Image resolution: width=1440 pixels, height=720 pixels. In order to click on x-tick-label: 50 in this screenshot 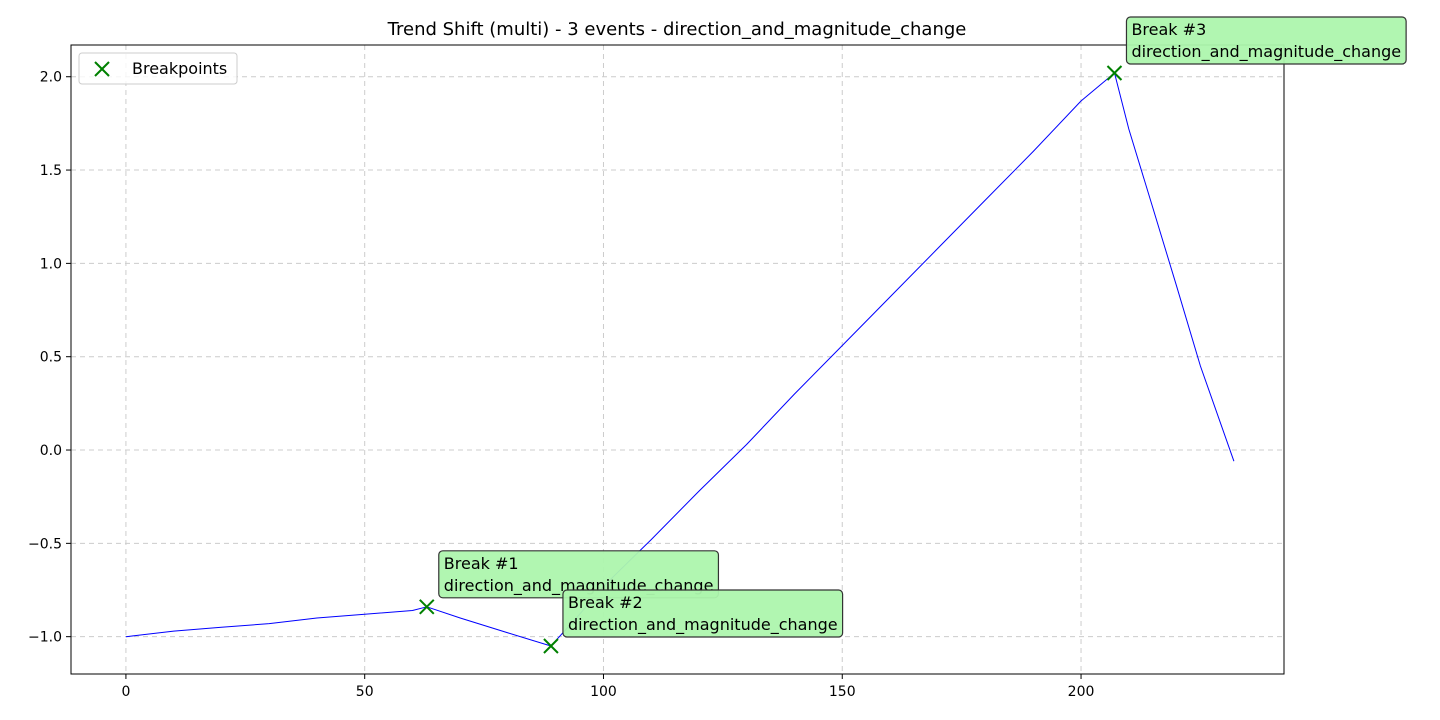, I will do `click(365, 692)`.